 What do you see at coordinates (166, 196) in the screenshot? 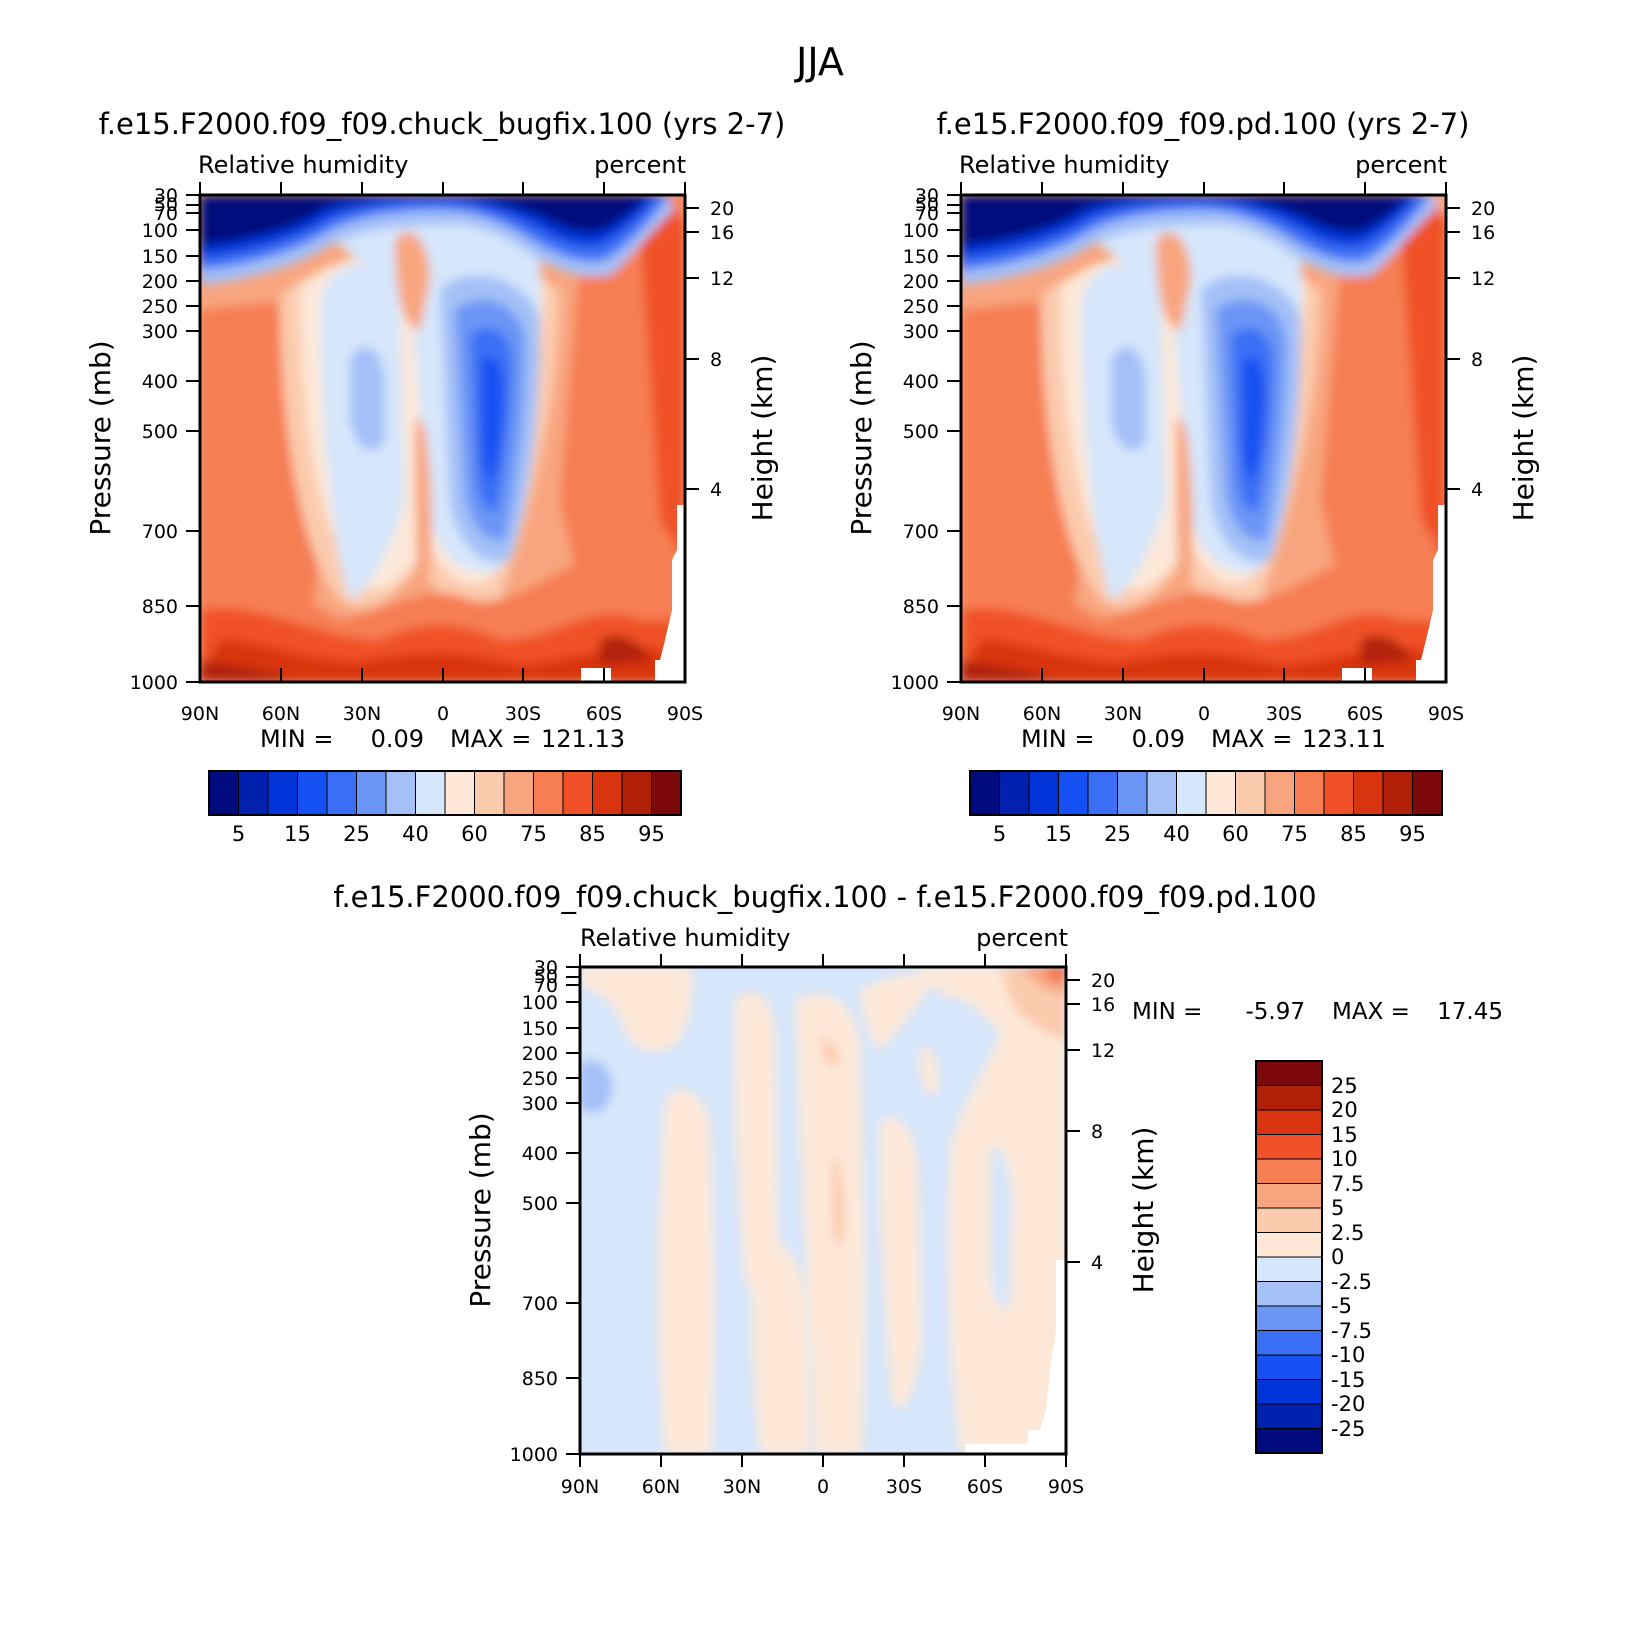
I see `y-tick-label: 30` at bounding box center [166, 196].